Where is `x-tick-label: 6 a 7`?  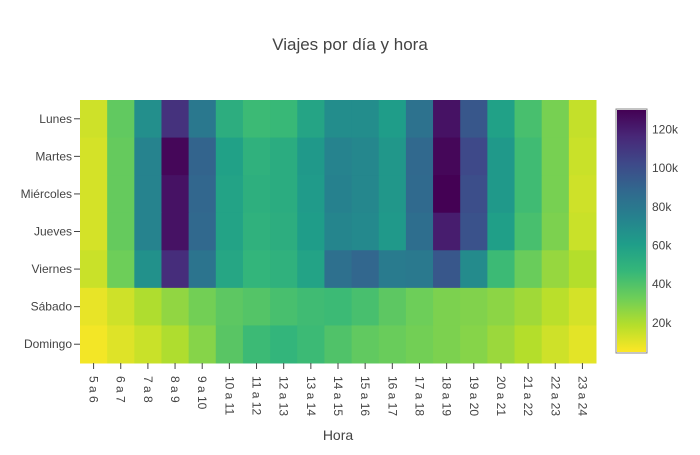 x-tick-label: 6 a 7 is located at coordinates (121, 389).